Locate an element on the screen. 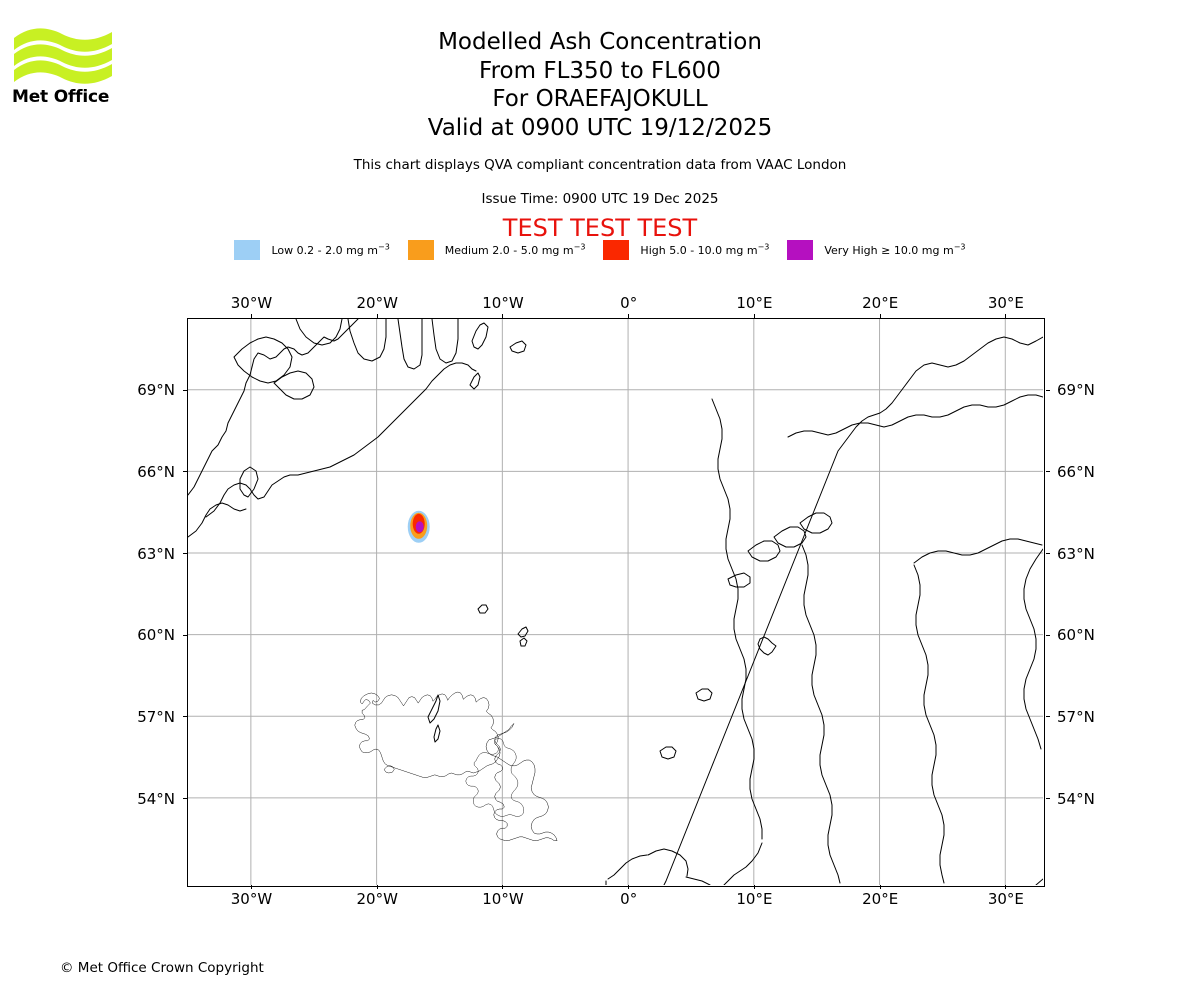  lon-tick-label-top: 0° is located at coordinates (629, 303).